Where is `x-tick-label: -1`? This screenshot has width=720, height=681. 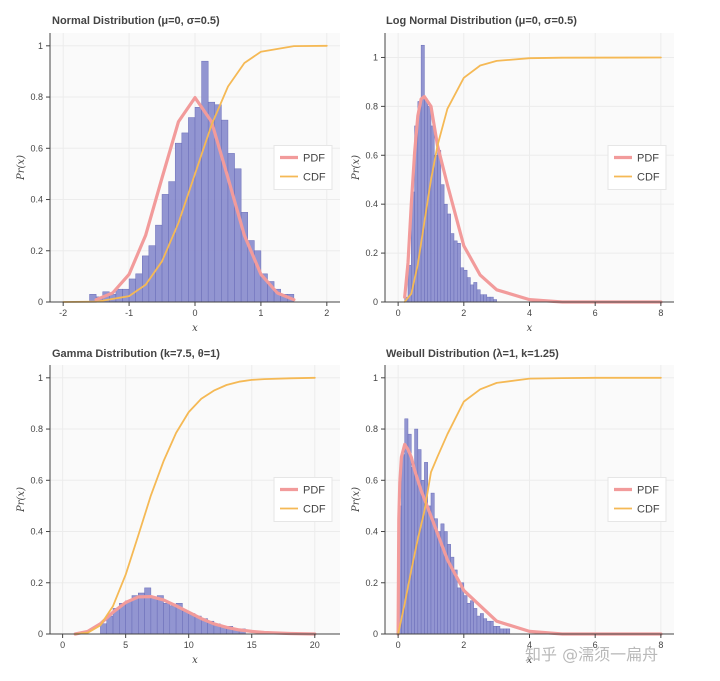
x-tick-label: -1 is located at coordinates (129, 313).